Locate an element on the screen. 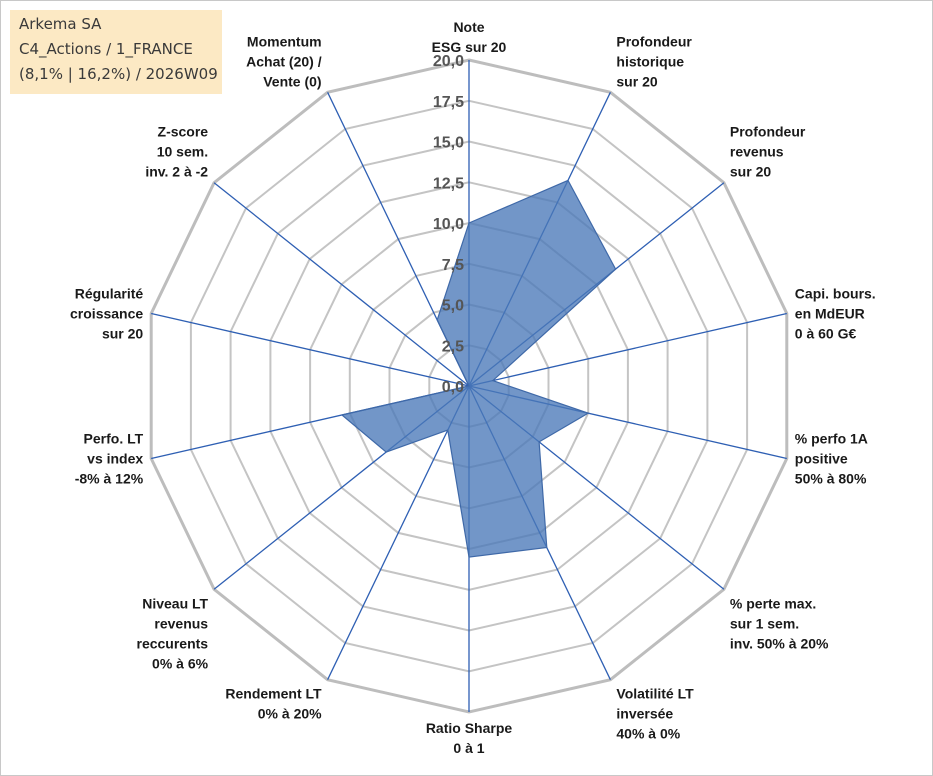 The height and width of the screenshot is (776, 933). category-label-line: vs index is located at coordinates (115, 459).